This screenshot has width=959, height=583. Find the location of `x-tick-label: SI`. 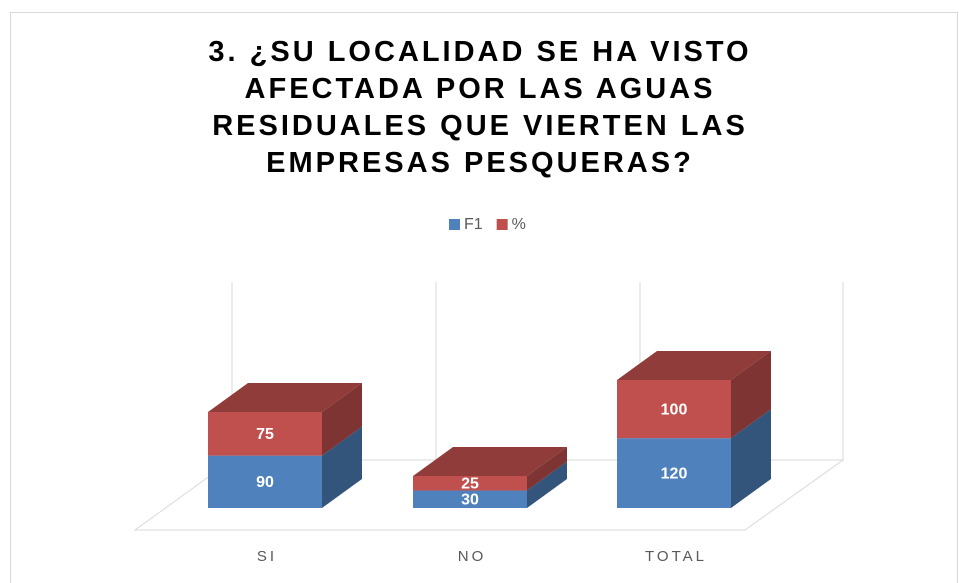

x-tick-label: SI is located at coordinates (267, 556).